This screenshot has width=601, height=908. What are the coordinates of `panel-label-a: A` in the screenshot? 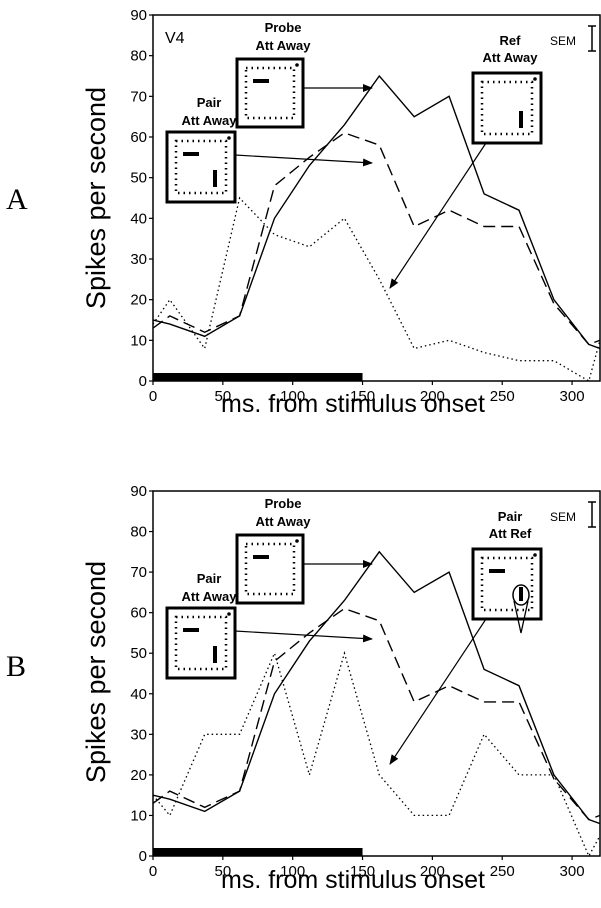 It's located at (17, 199).